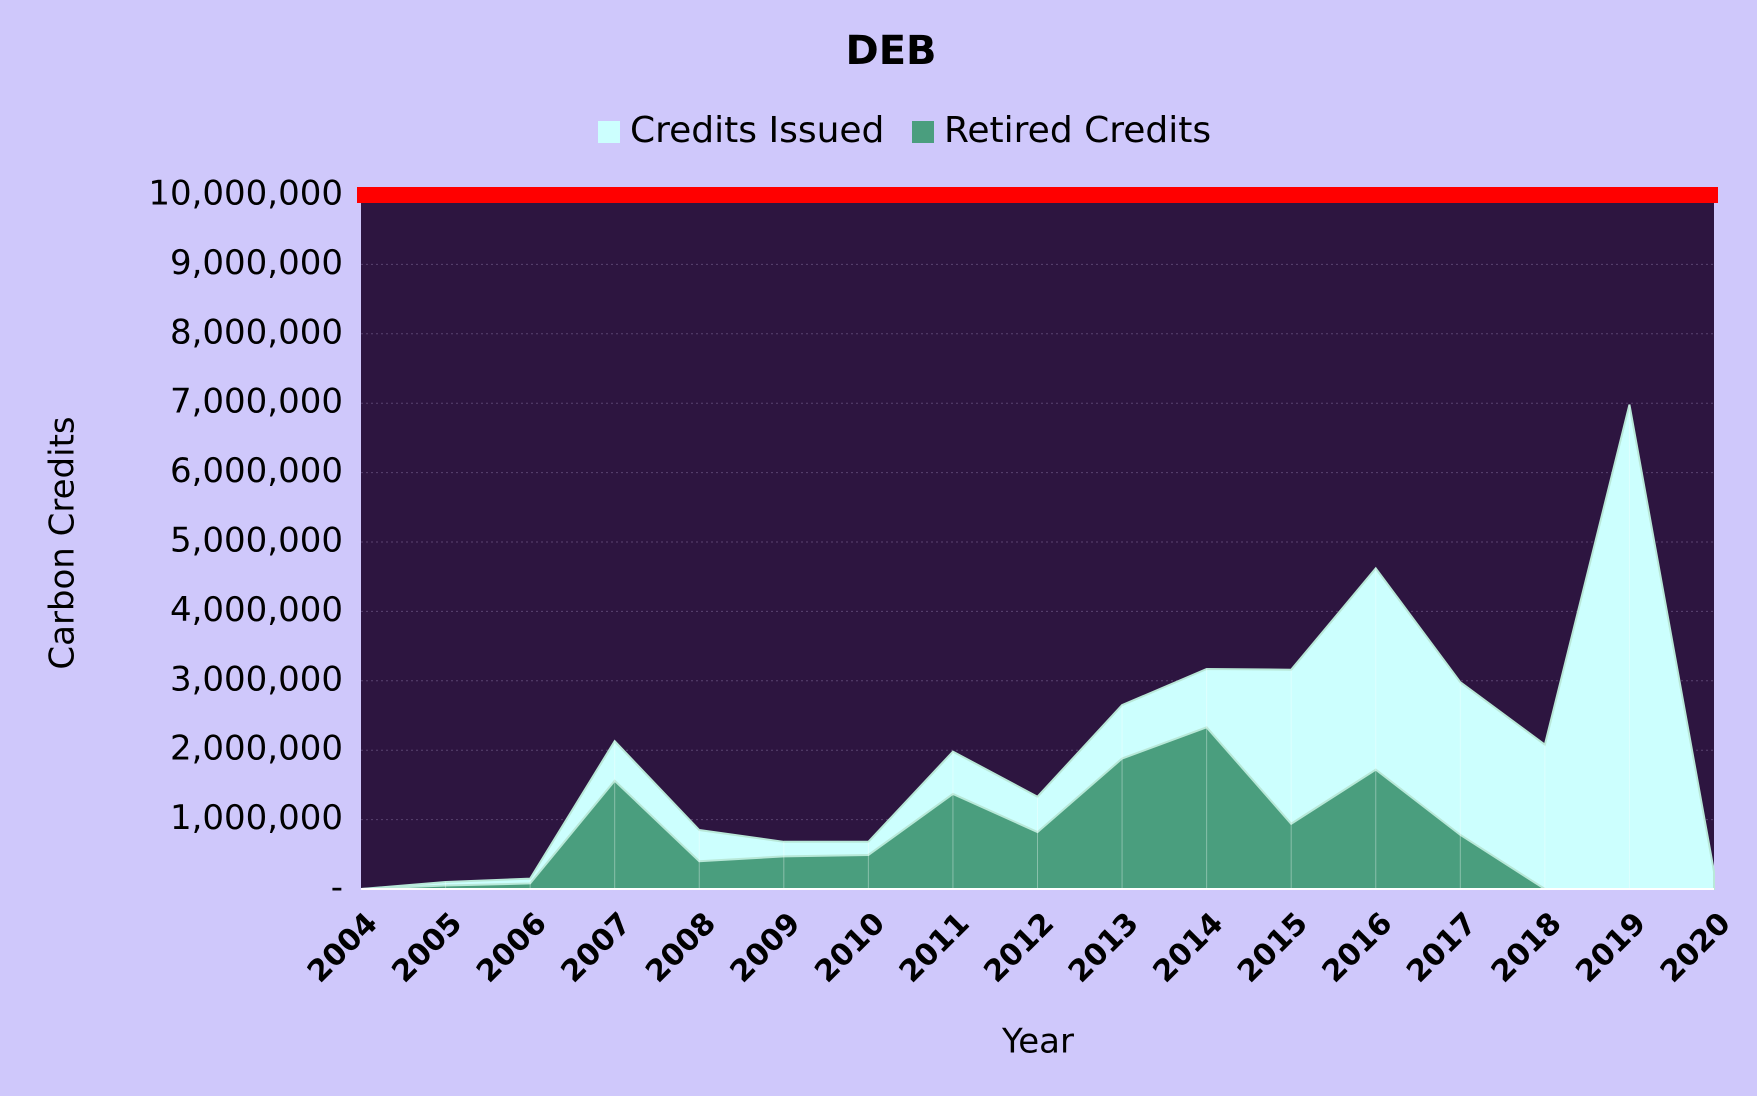 Image resolution: width=1757 pixels, height=1096 pixels. What do you see at coordinates (1696, 948) in the screenshot?
I see `x-tick-label: 2020` at bounding box center [1696, 948].